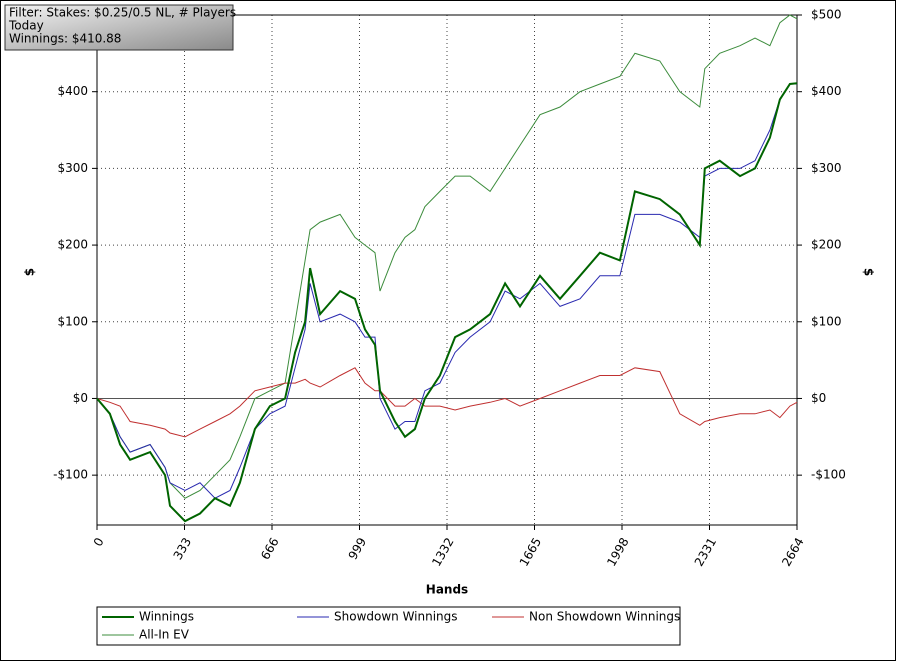  I want to click on x-axis-title: Hands, so click(447, 590).